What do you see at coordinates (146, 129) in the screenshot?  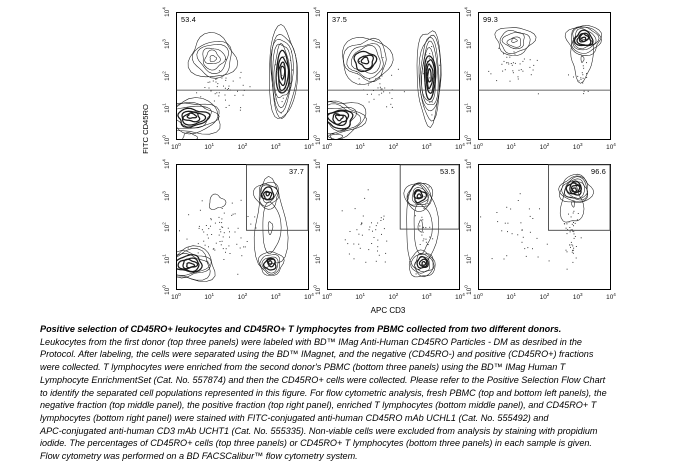 I see `y-axis-label: FITC CD45RO` at bounding box center [146, 129].